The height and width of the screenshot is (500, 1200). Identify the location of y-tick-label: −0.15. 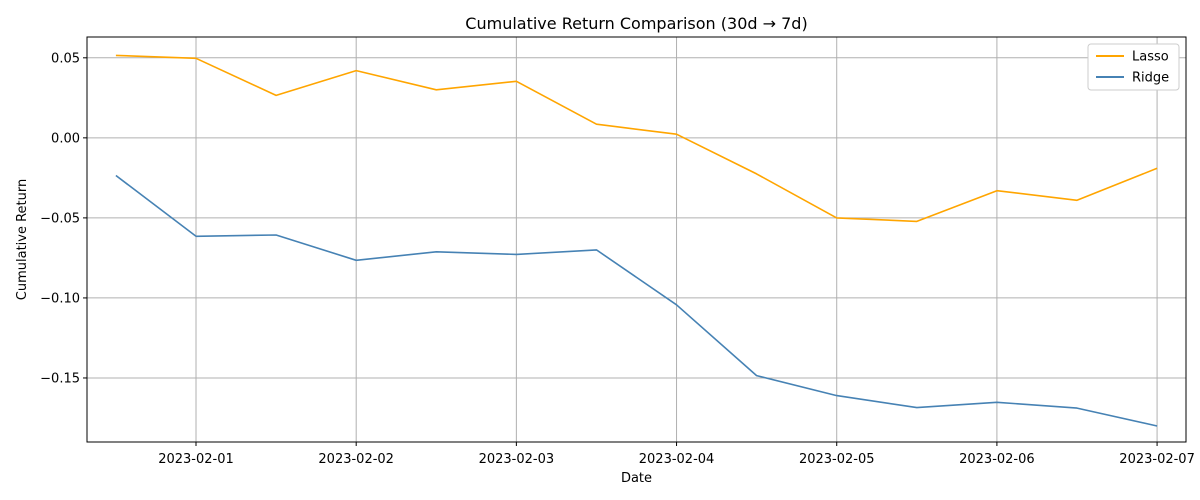
(60, 378).